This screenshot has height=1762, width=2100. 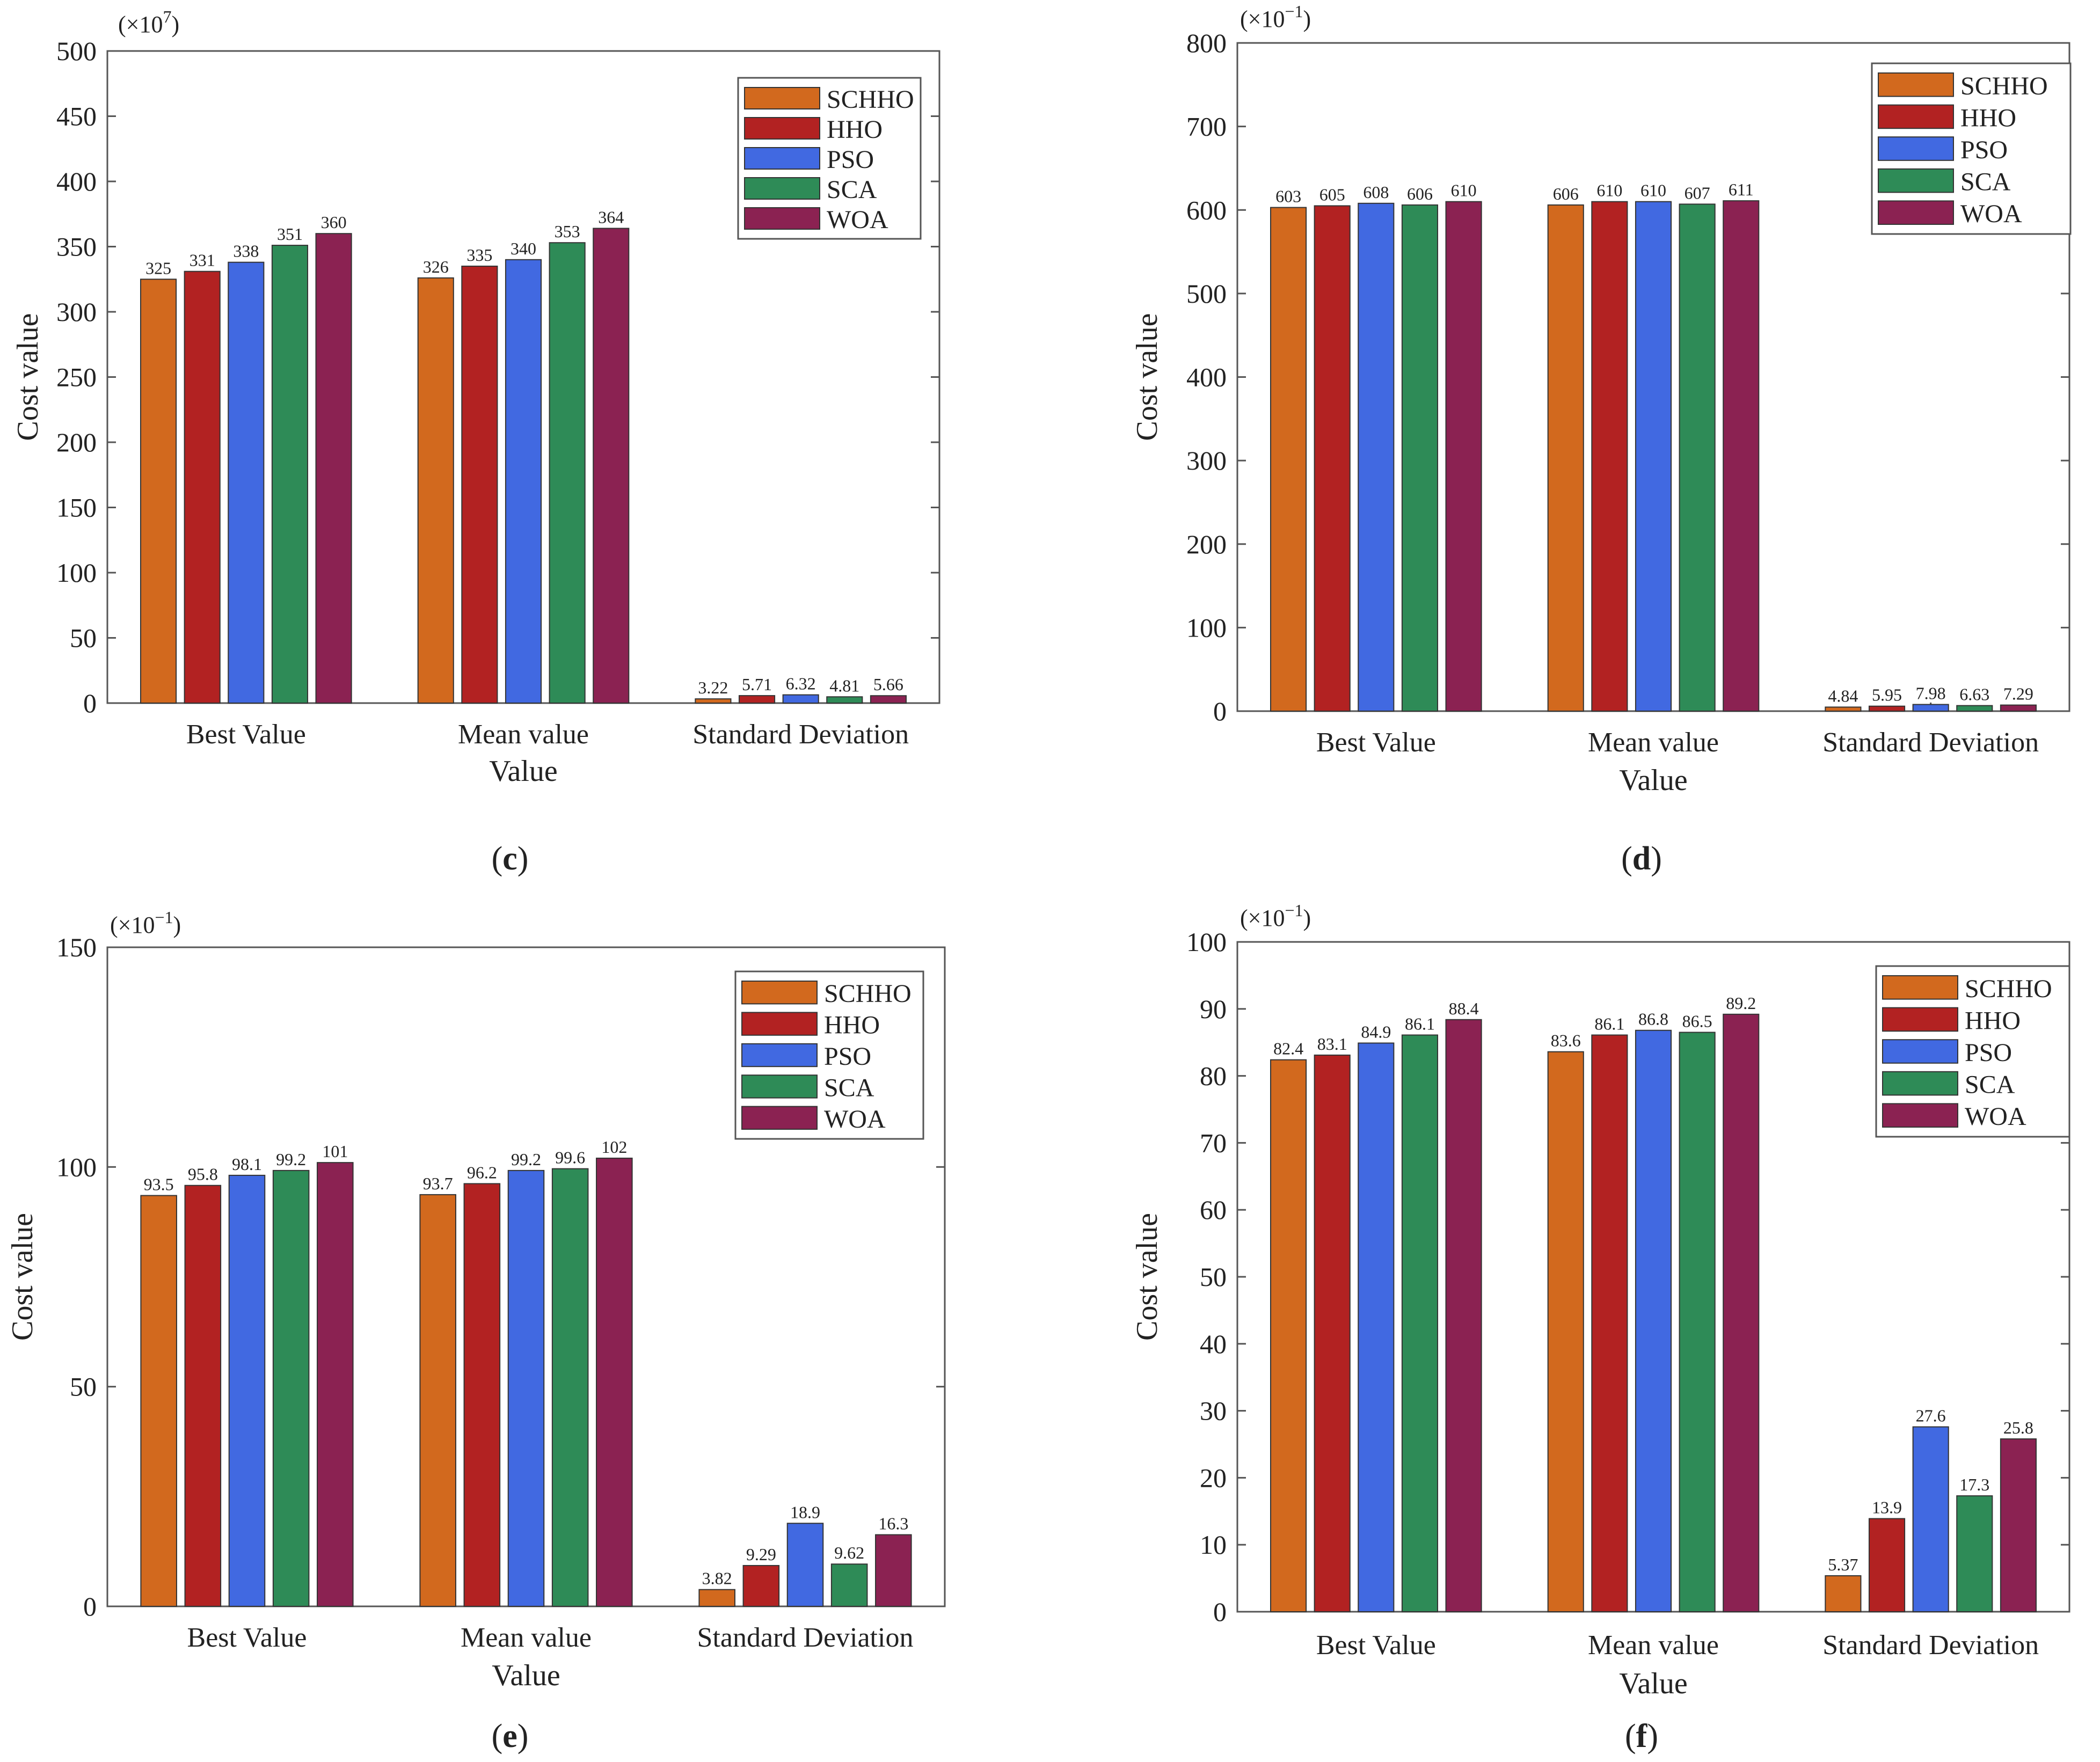 What do you see at coordinates (1213, 1210) in the screenshot?
I see `y-tick-label: 60` at bounding box center [1213, 1210].